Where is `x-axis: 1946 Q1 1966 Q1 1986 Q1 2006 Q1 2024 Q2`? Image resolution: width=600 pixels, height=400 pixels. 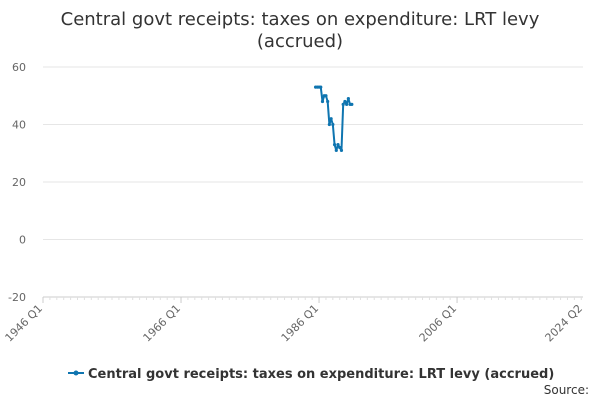
x-axis: 1946 Q1 1966 Q1 1986 Q1 2006 Q1 2024 Q2 is located at coordinates (294, 320).